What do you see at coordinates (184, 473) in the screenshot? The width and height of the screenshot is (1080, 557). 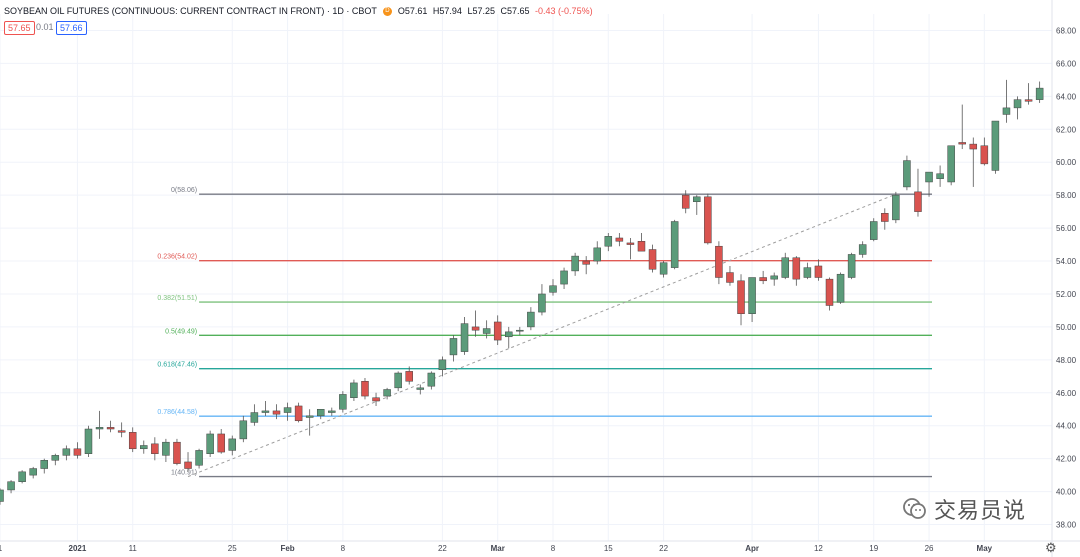 I see `fib-level-label: 1(40.91)` at bounding box center [184, 473].